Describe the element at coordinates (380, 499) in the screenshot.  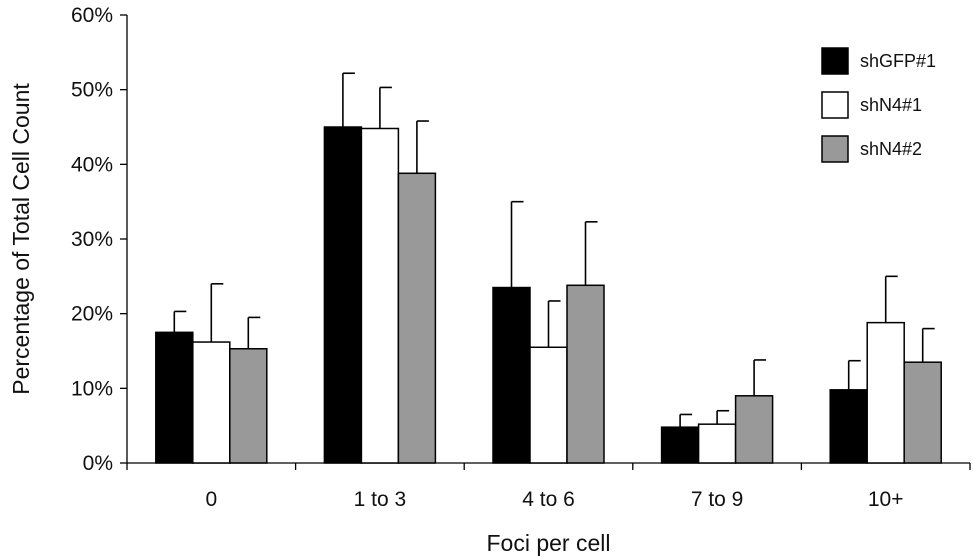
I see `x-tick-label: 1 to 3` at that location.